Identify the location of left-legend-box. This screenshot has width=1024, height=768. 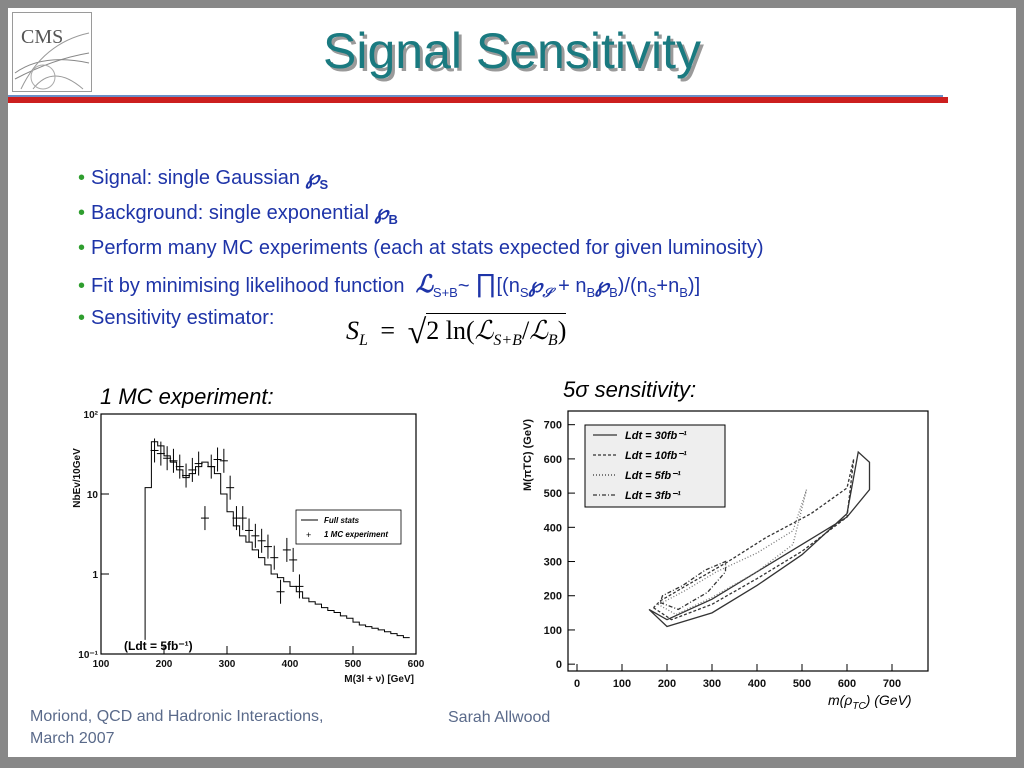
(348, 527).